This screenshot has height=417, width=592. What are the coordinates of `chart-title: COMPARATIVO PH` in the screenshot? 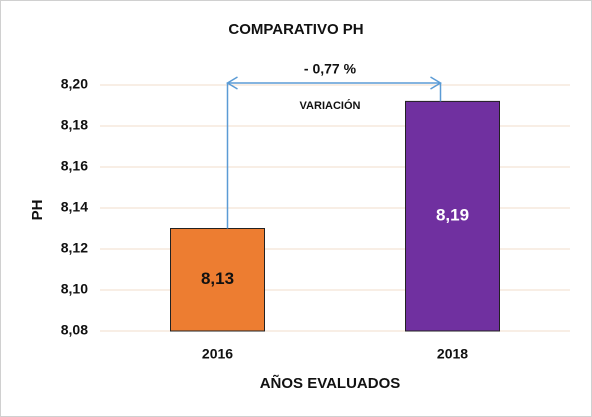 It's located at (295, 29).